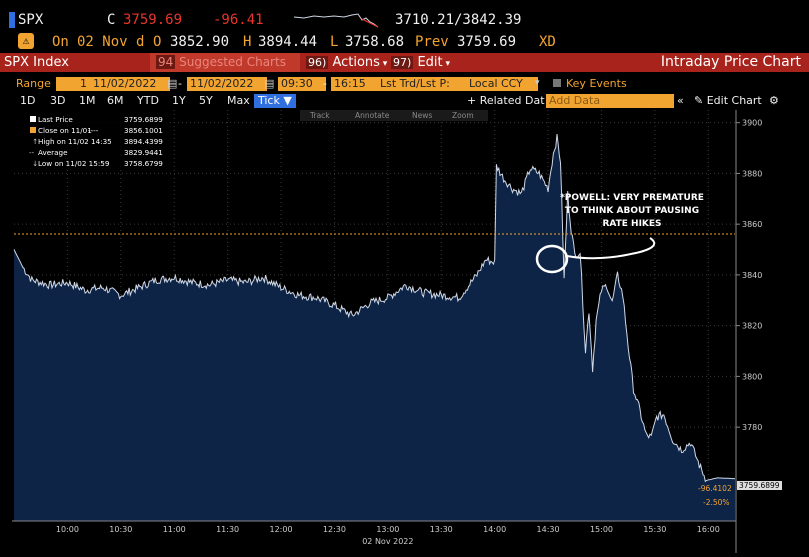 The height and width of the screenshot is (557, 809). What do you see at coordinates (601, 529) in the screenshot?
I see `x-tick-label: 15:00` at bounding box center [601, 529].